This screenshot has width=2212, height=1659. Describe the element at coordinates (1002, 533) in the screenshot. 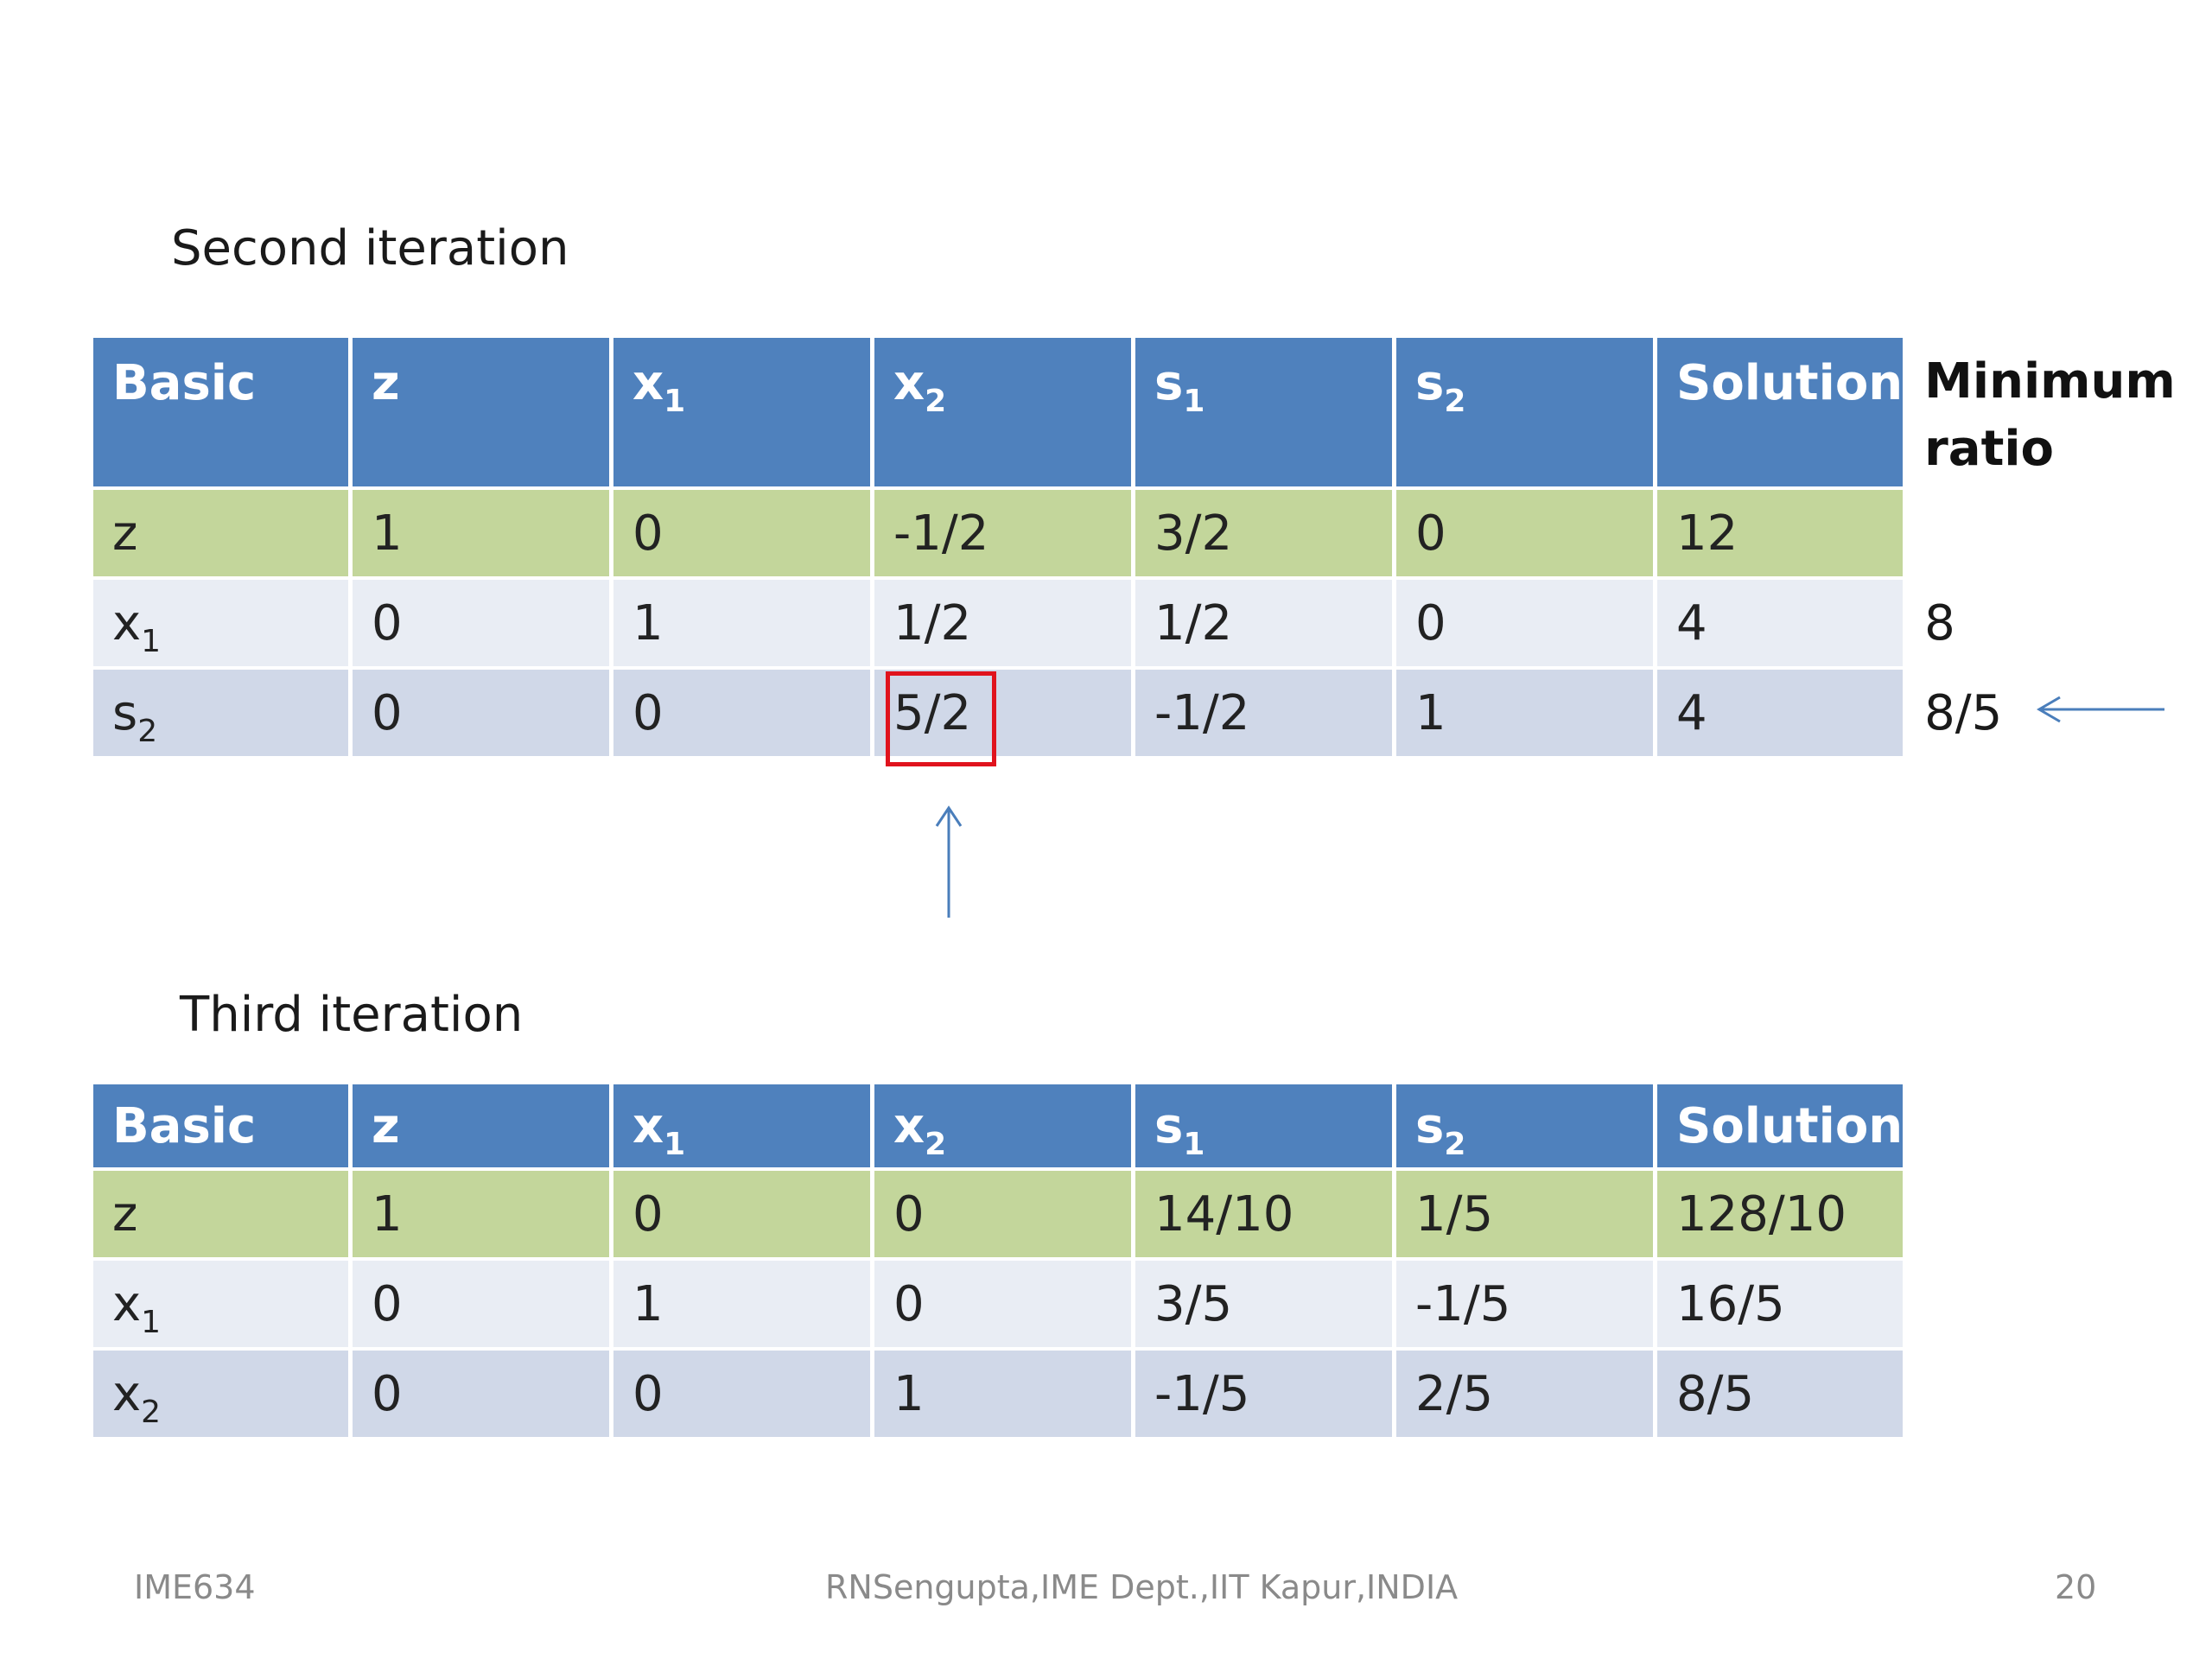

I see `cell-x2: -1/2` at that location.